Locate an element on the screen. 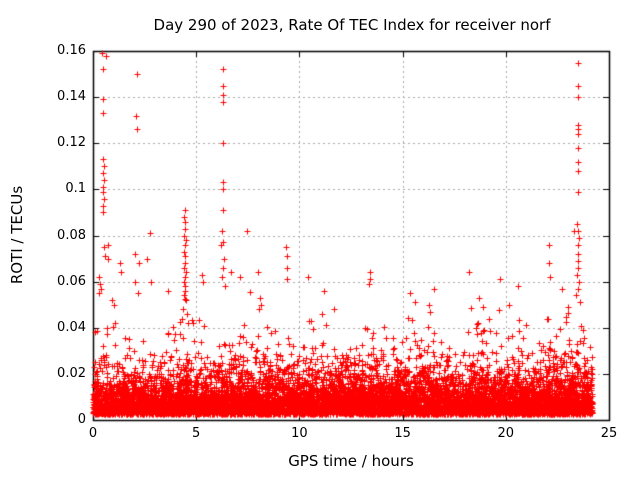 Image resolution: width=640 pixels, height=480 pixels. y-tick-label: 0.04 is located at coordinates (71, 327).